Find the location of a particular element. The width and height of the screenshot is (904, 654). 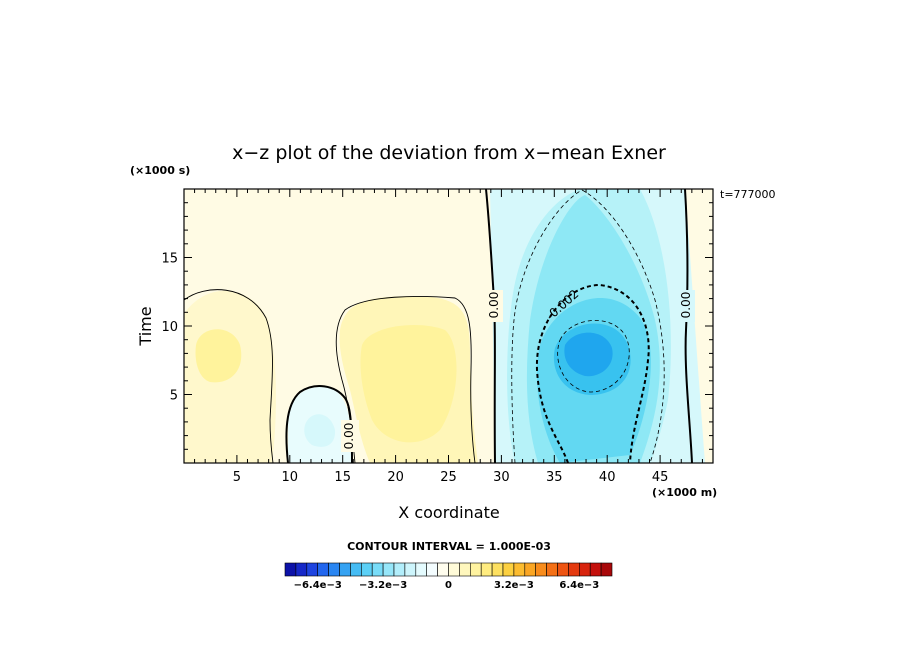

negative-core is located at coordinates (588, 354).